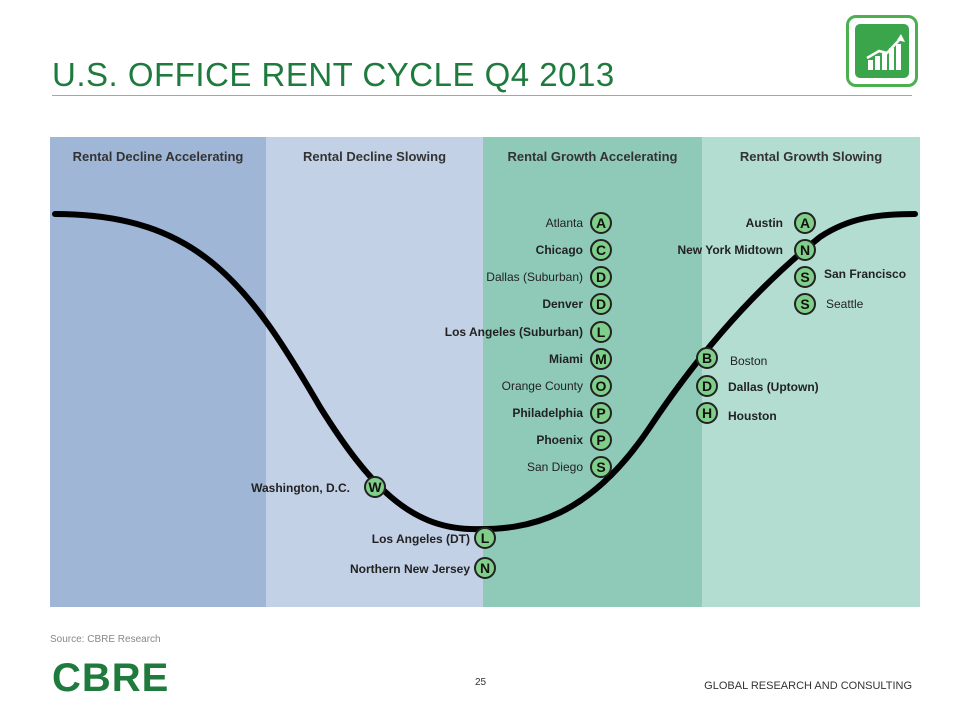  Describe the element at coordinates (601, 332) in the screenshot. I see `market-marker-la-suburban: L` at that location.